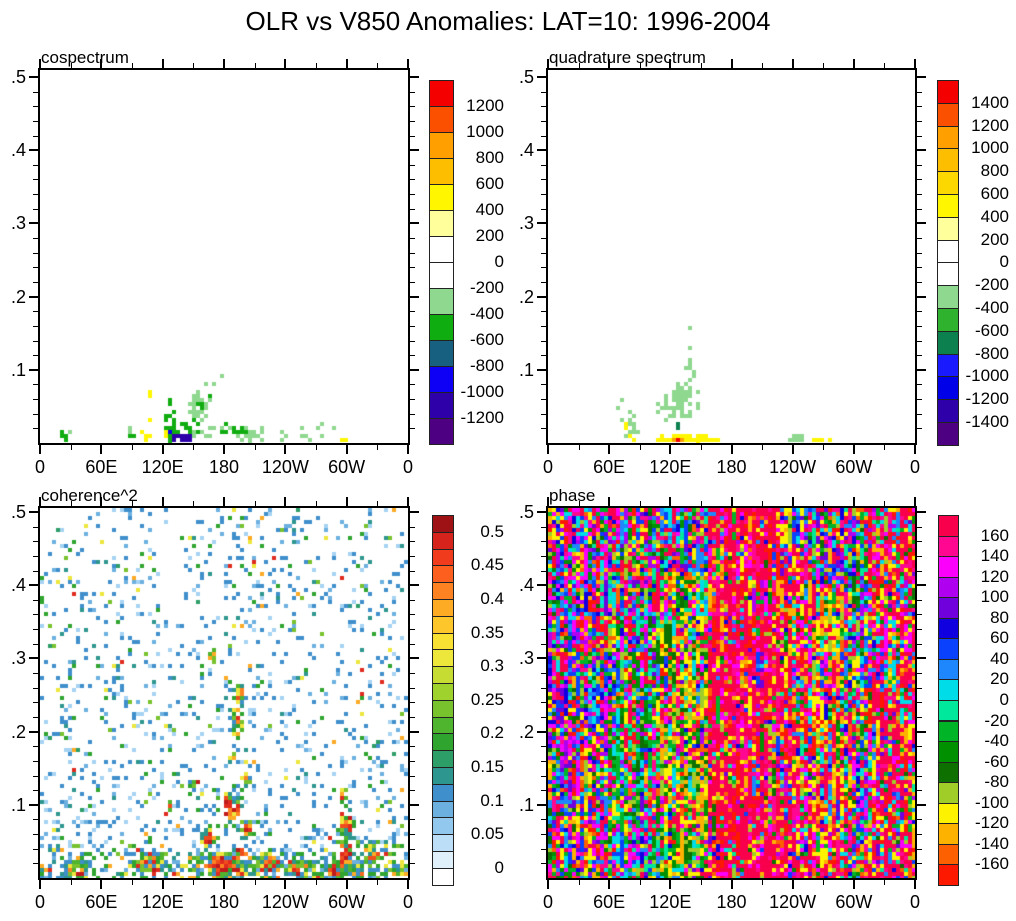  I want to click on colorbar-label: -20, so click(996, 720).